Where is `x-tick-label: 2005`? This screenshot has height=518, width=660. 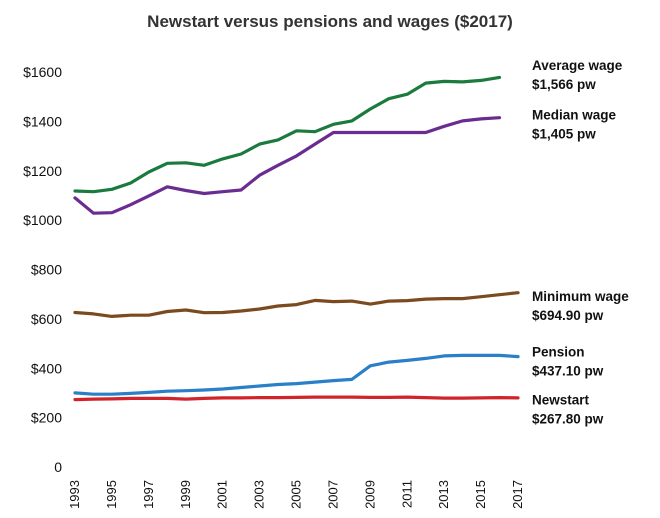 x-tick-label: 2005 is located at coordinates (296, 494).